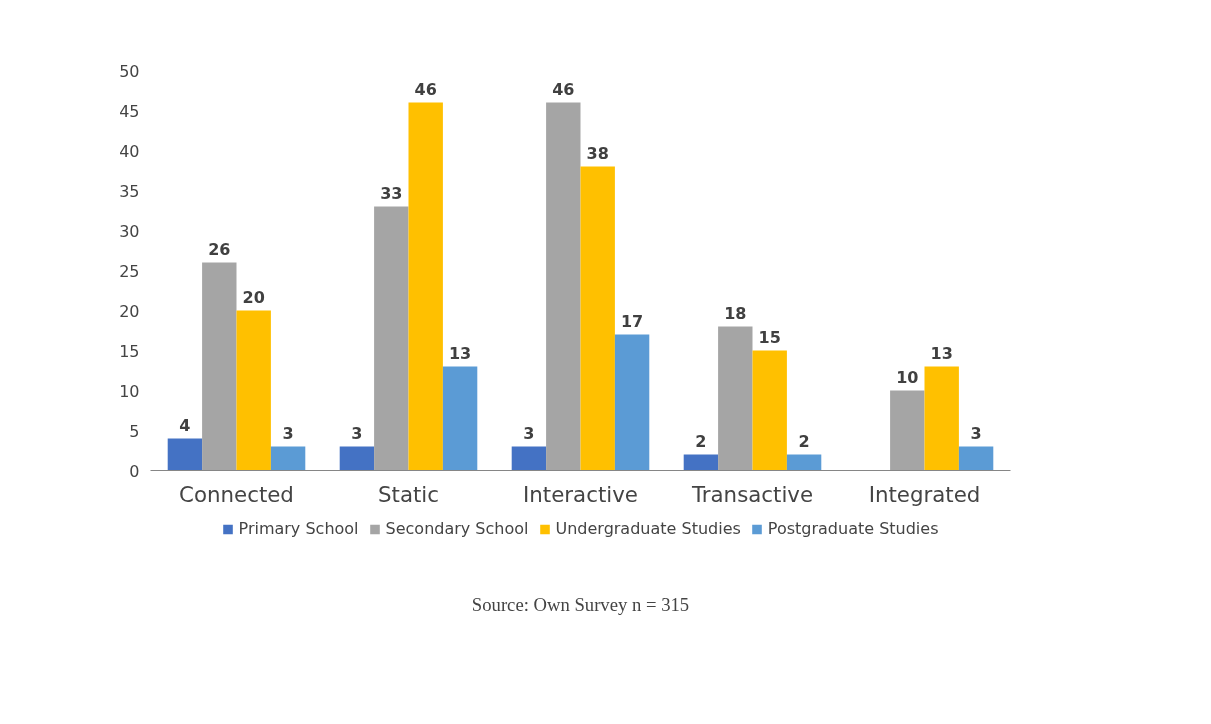  What do you see at coordinates (457, 528) in the screenshot?
I see `legend-label: Secondary School` at bounding box center [457, 528].